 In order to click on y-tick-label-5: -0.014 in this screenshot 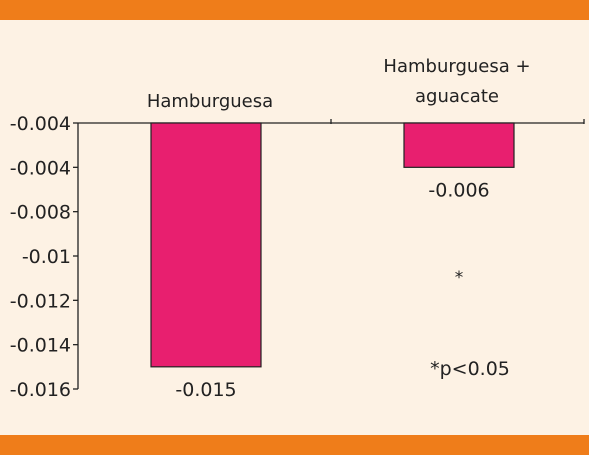, I will do `click(40, 346)`.